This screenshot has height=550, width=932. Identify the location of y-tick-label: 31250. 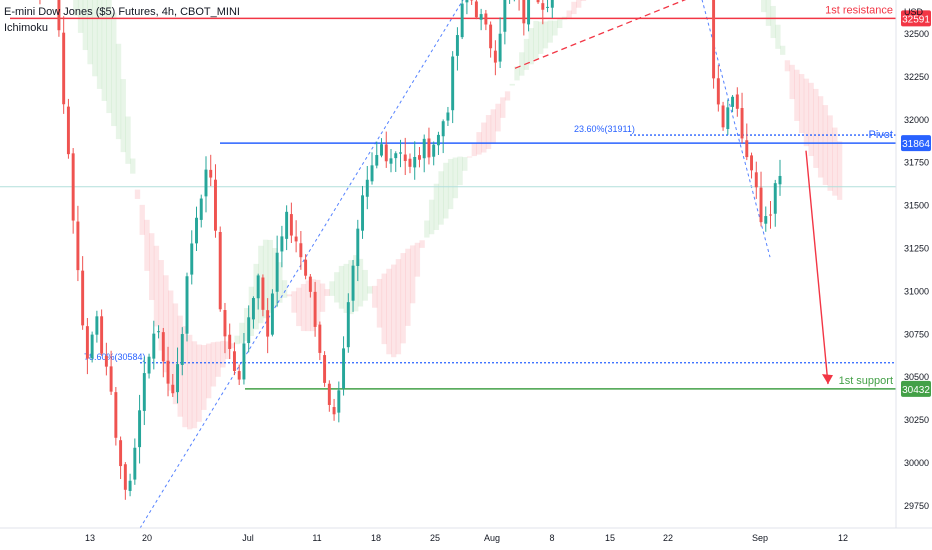
(916, 249).